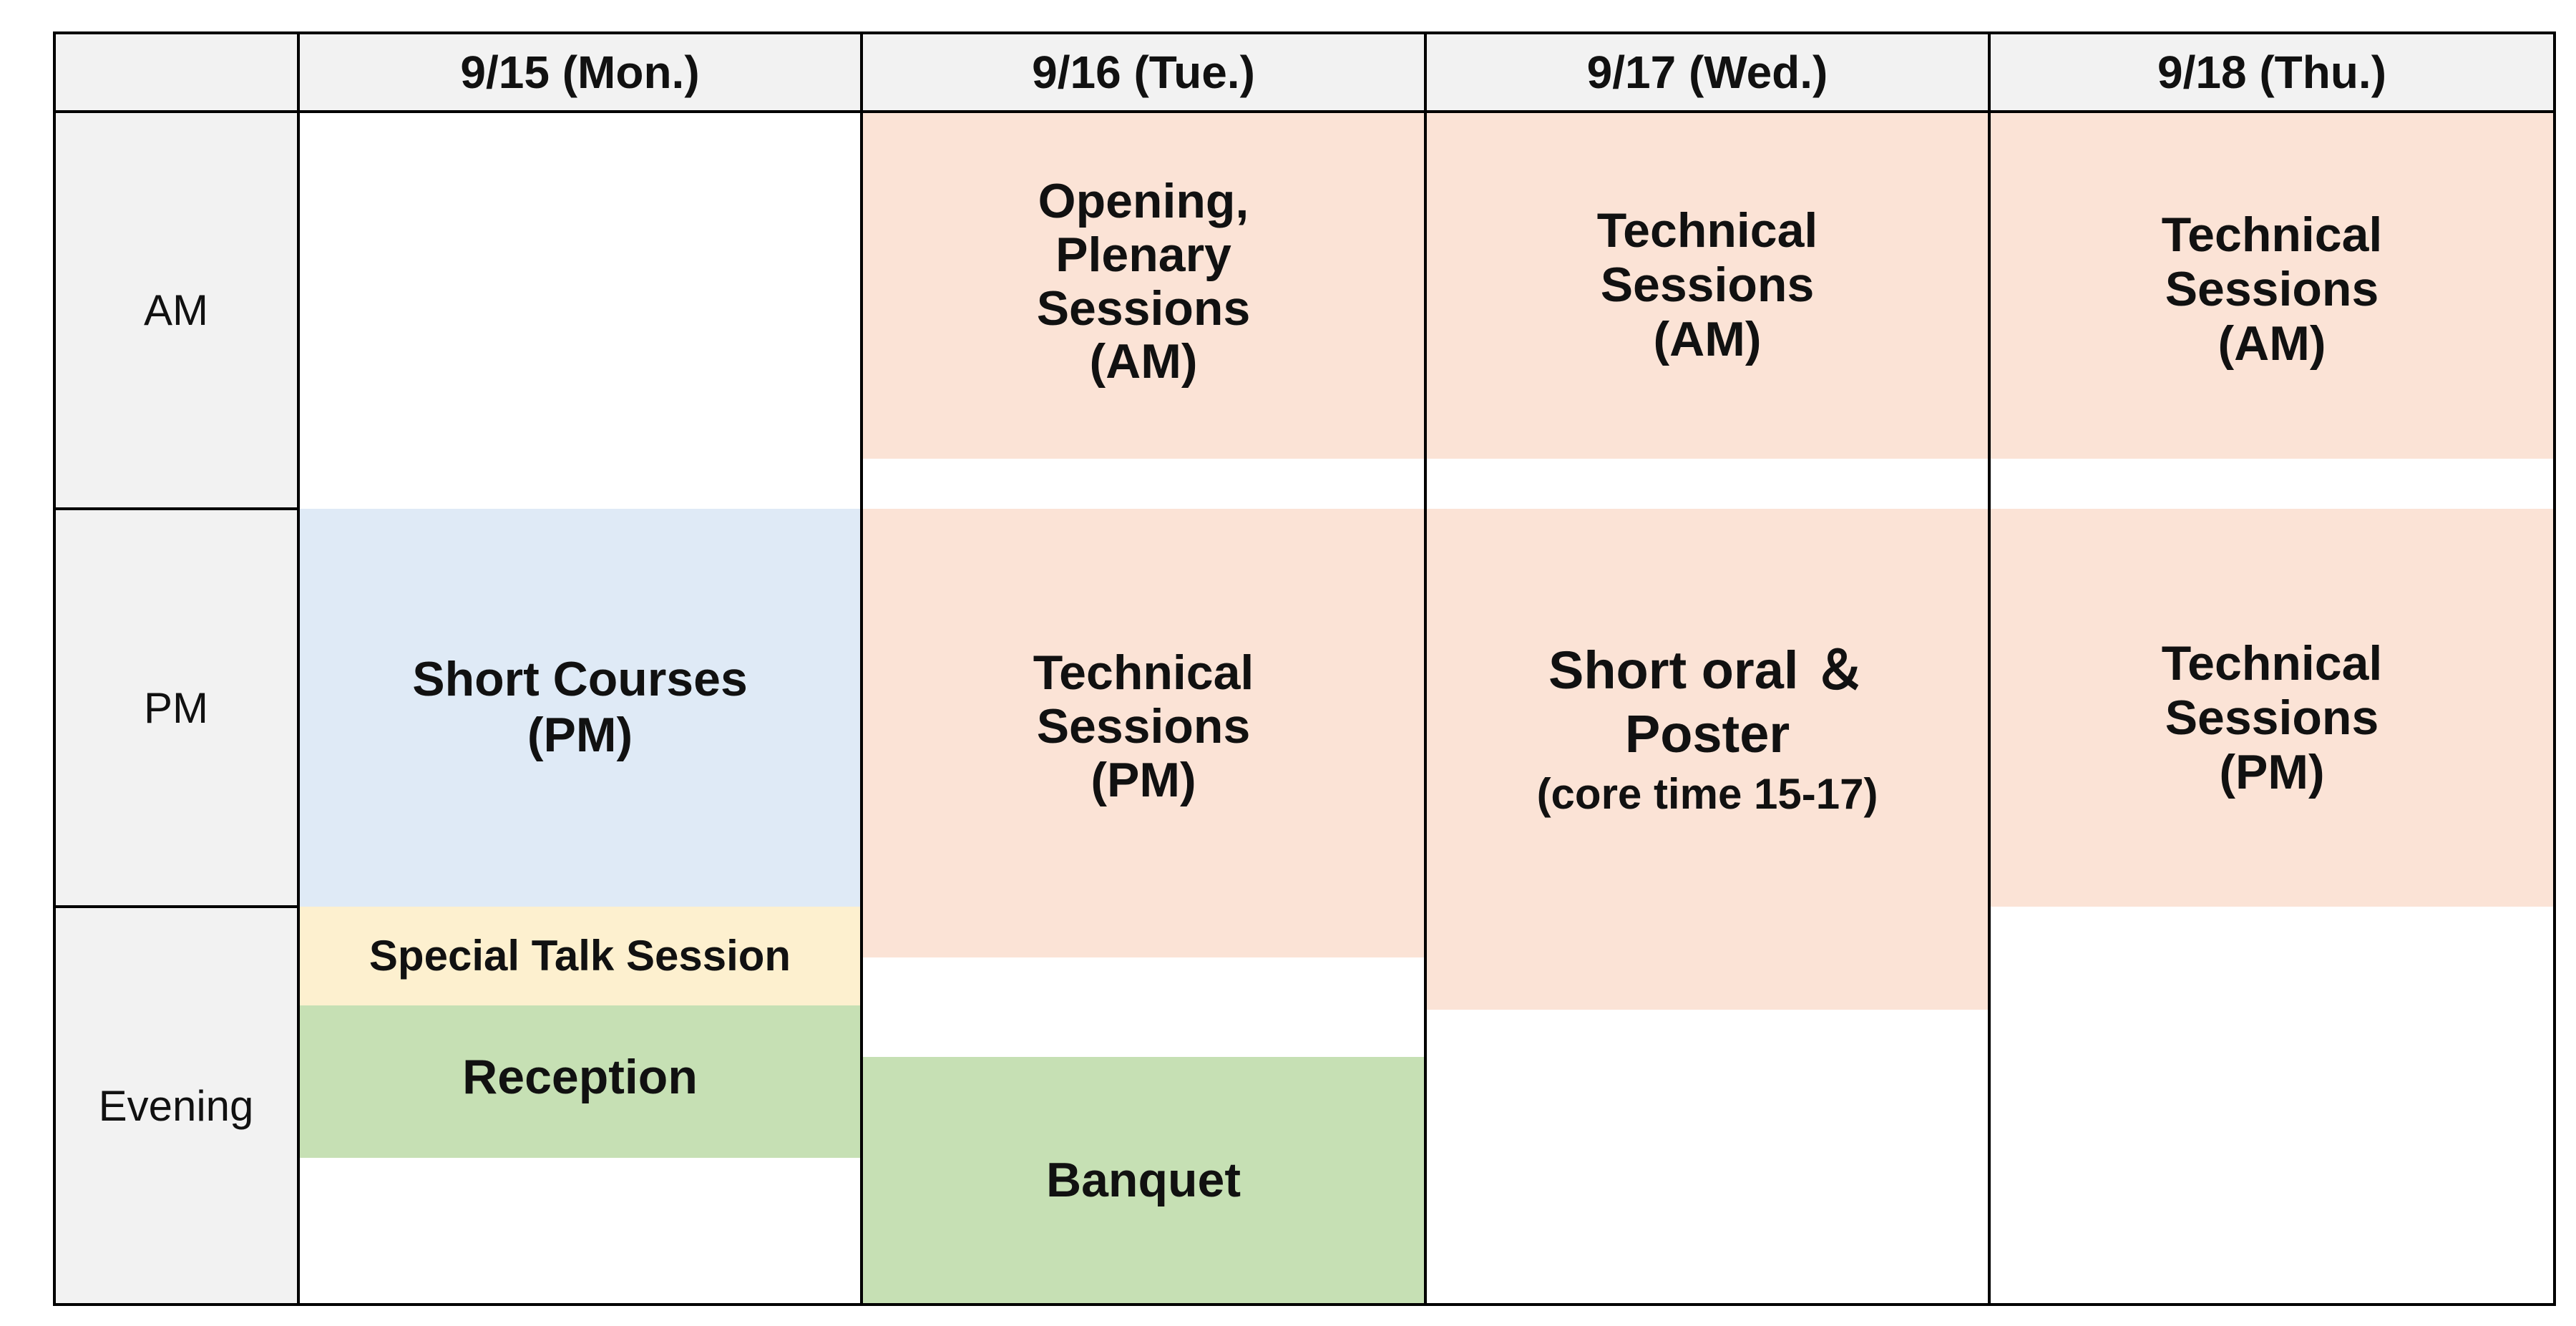  I want to click on border-left, so click(54, 668).